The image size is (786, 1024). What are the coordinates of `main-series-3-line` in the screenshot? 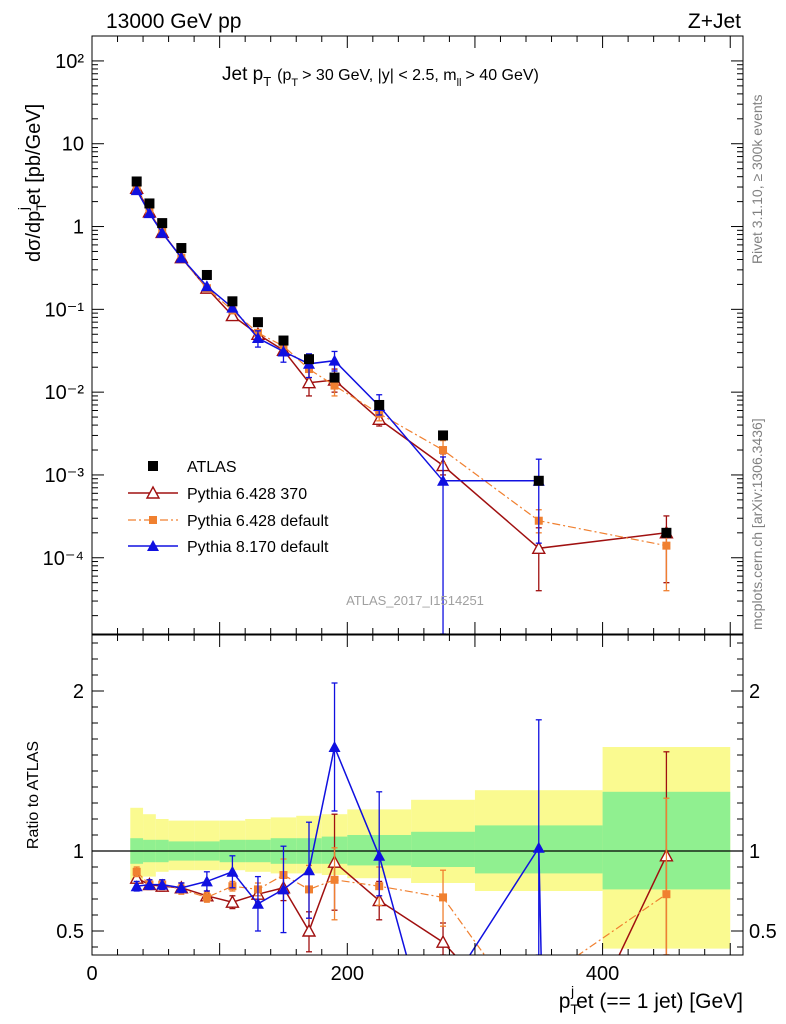 It's located at (337, 335).